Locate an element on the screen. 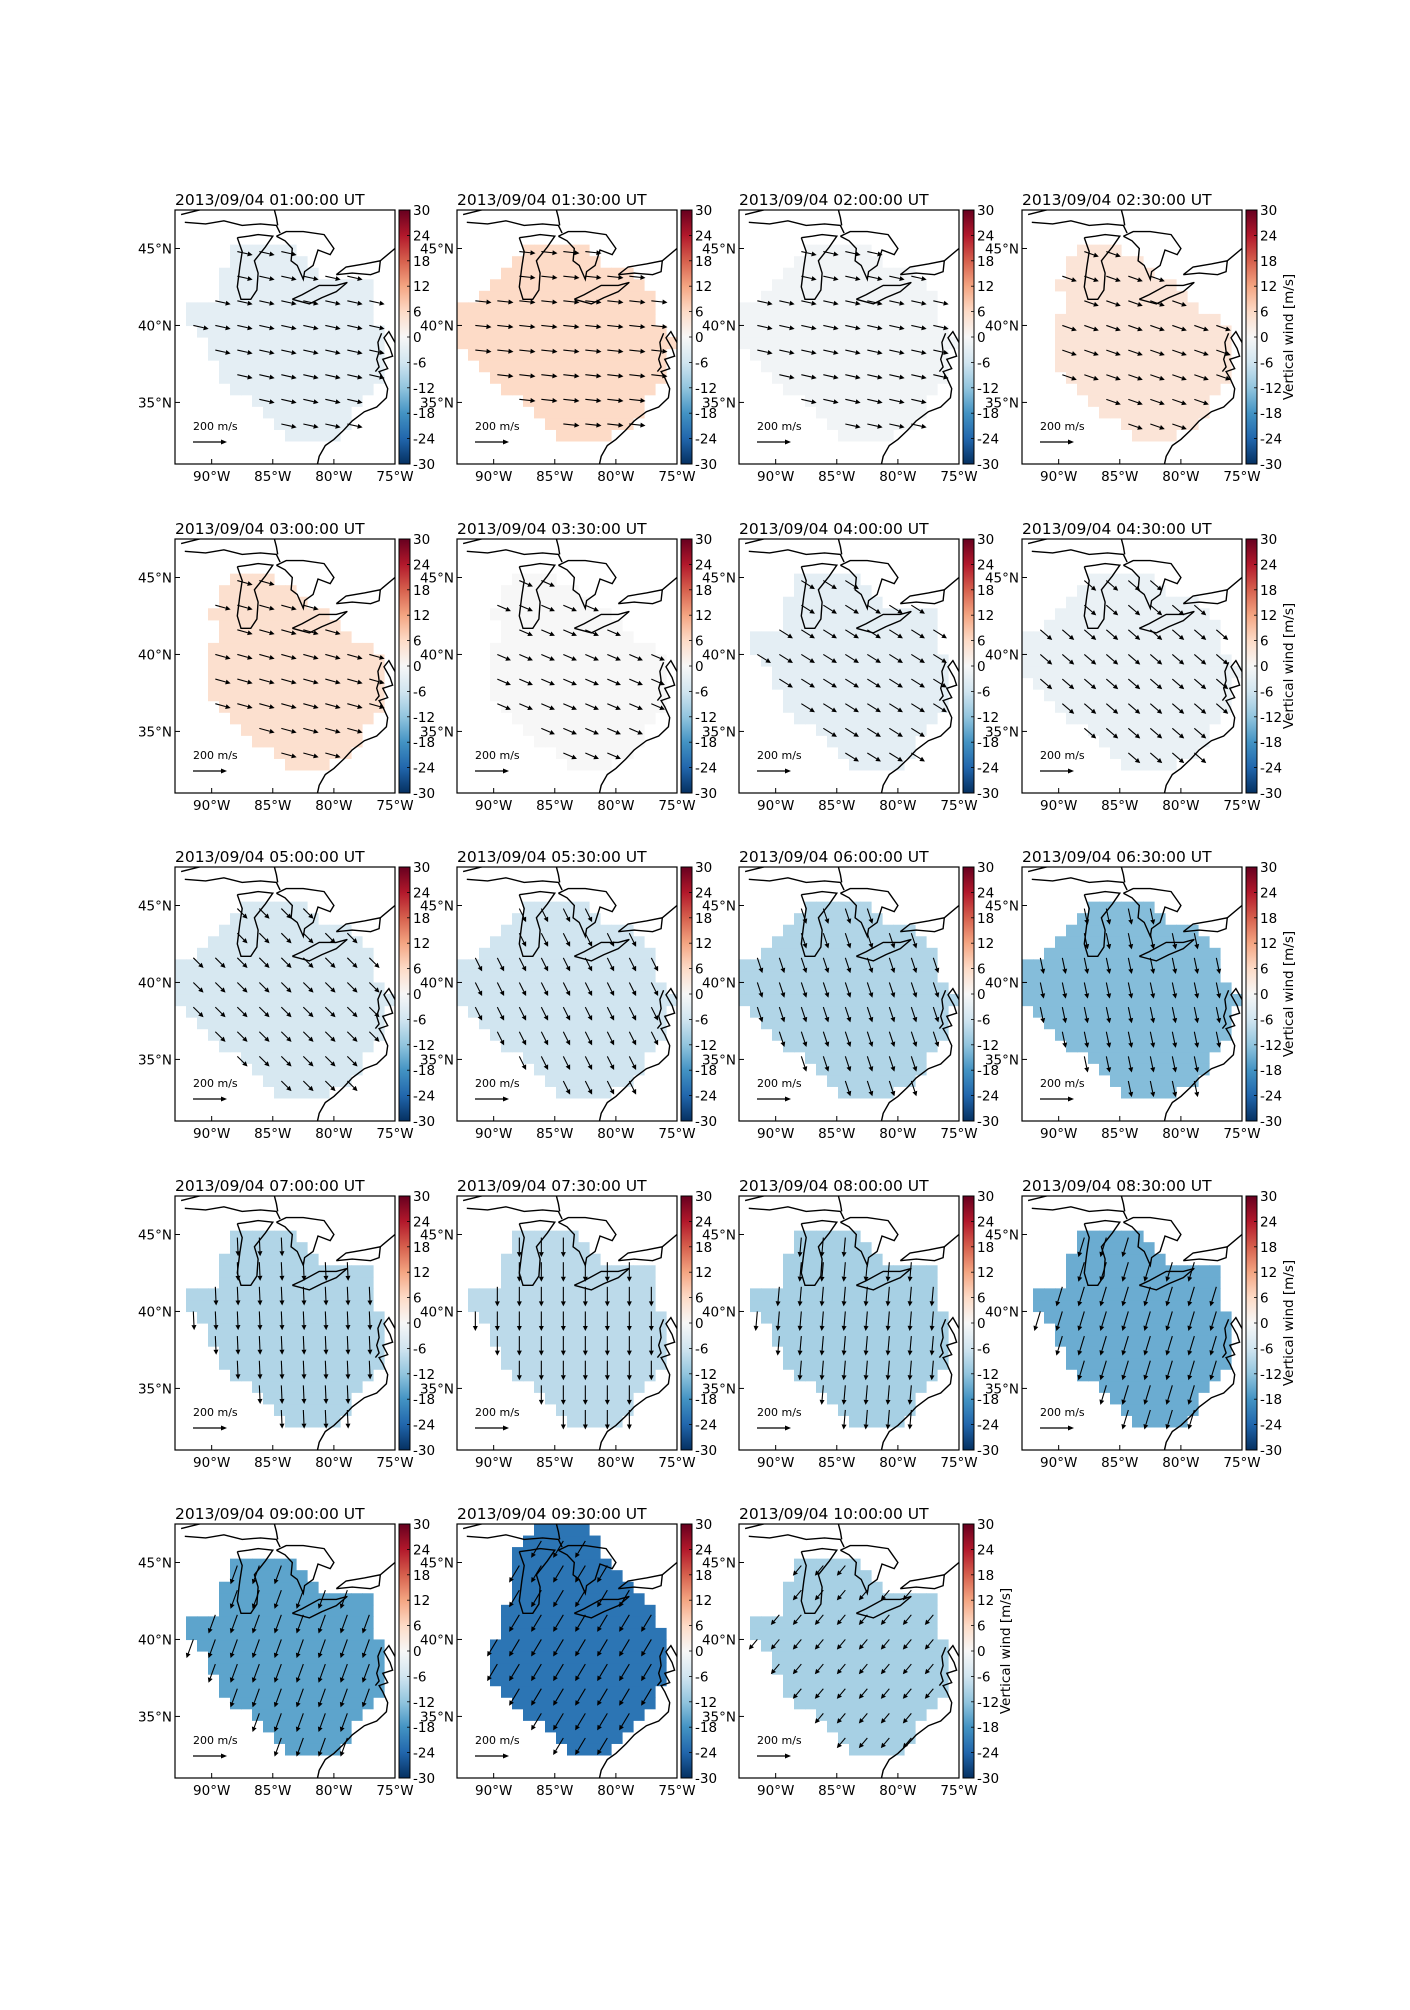 This screenshot has height=2010, width=1410. coastline is located at coordinates (669, 583).